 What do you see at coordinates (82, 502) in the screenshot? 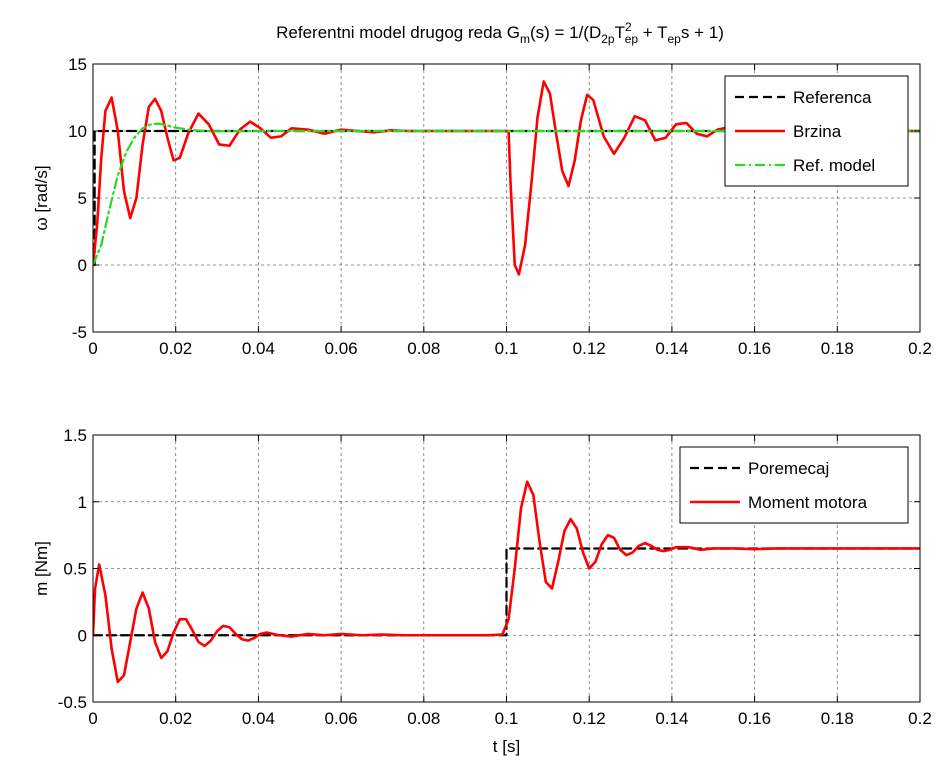
I see `y-tick-label: 1` at bounding box center [82, 502].